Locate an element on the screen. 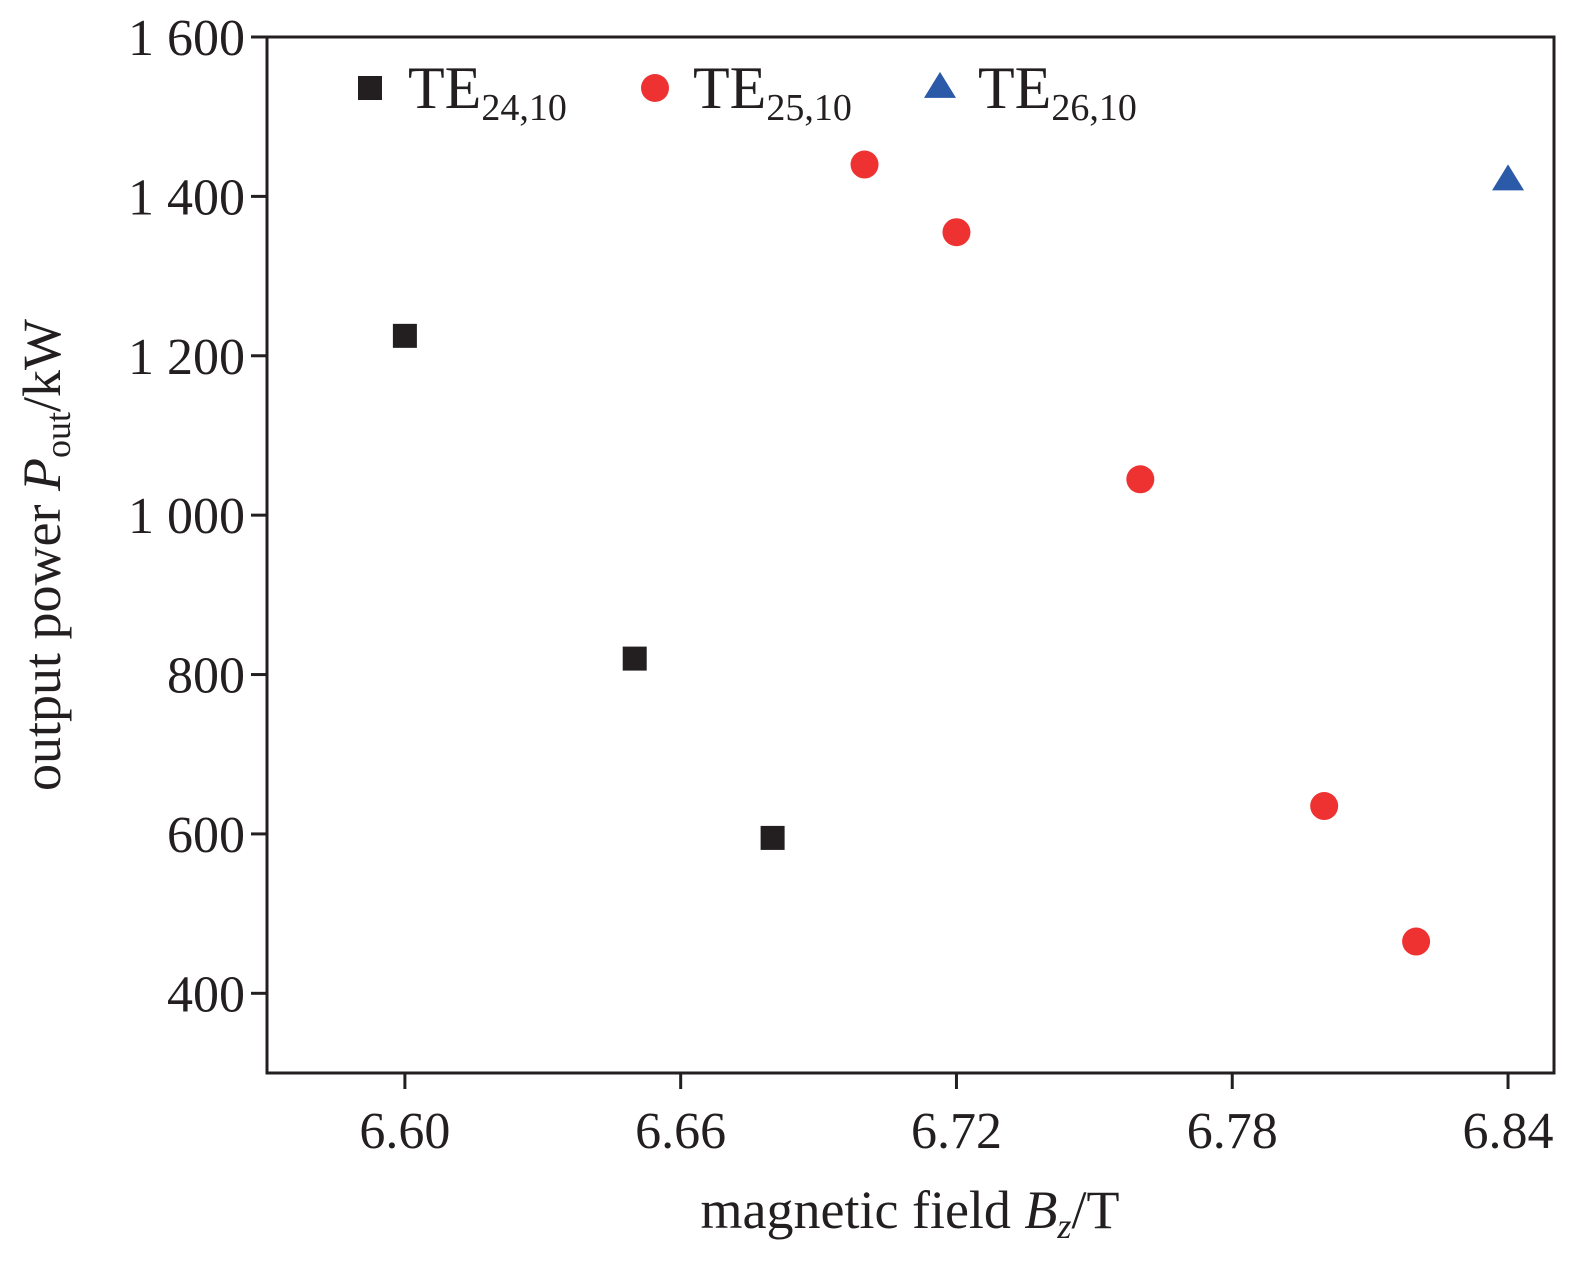  x-tick-label: 6.72 is located at coordinates (956, 1131).